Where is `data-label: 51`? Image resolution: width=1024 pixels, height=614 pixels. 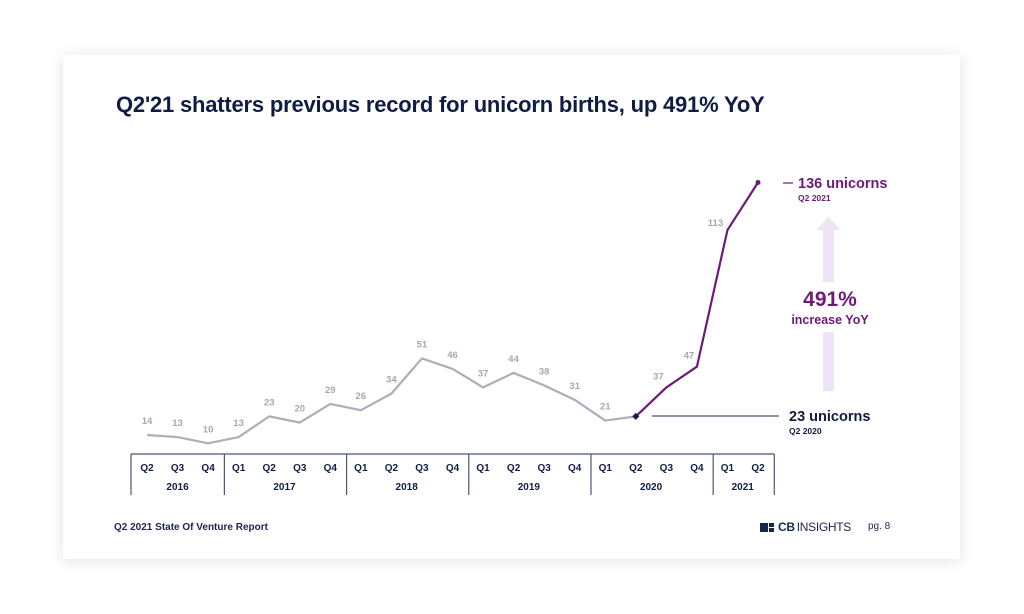
data-label: 51 is located at coordinates (422, 344).